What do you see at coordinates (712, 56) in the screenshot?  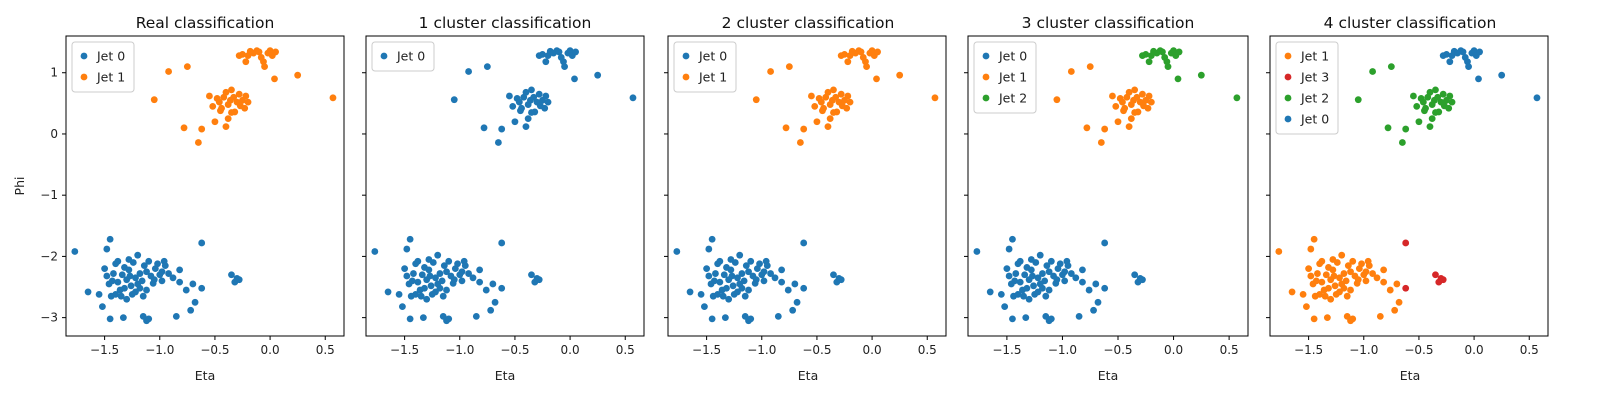 I see `legend-label: Jet 0` at bounding box center [712, 56].